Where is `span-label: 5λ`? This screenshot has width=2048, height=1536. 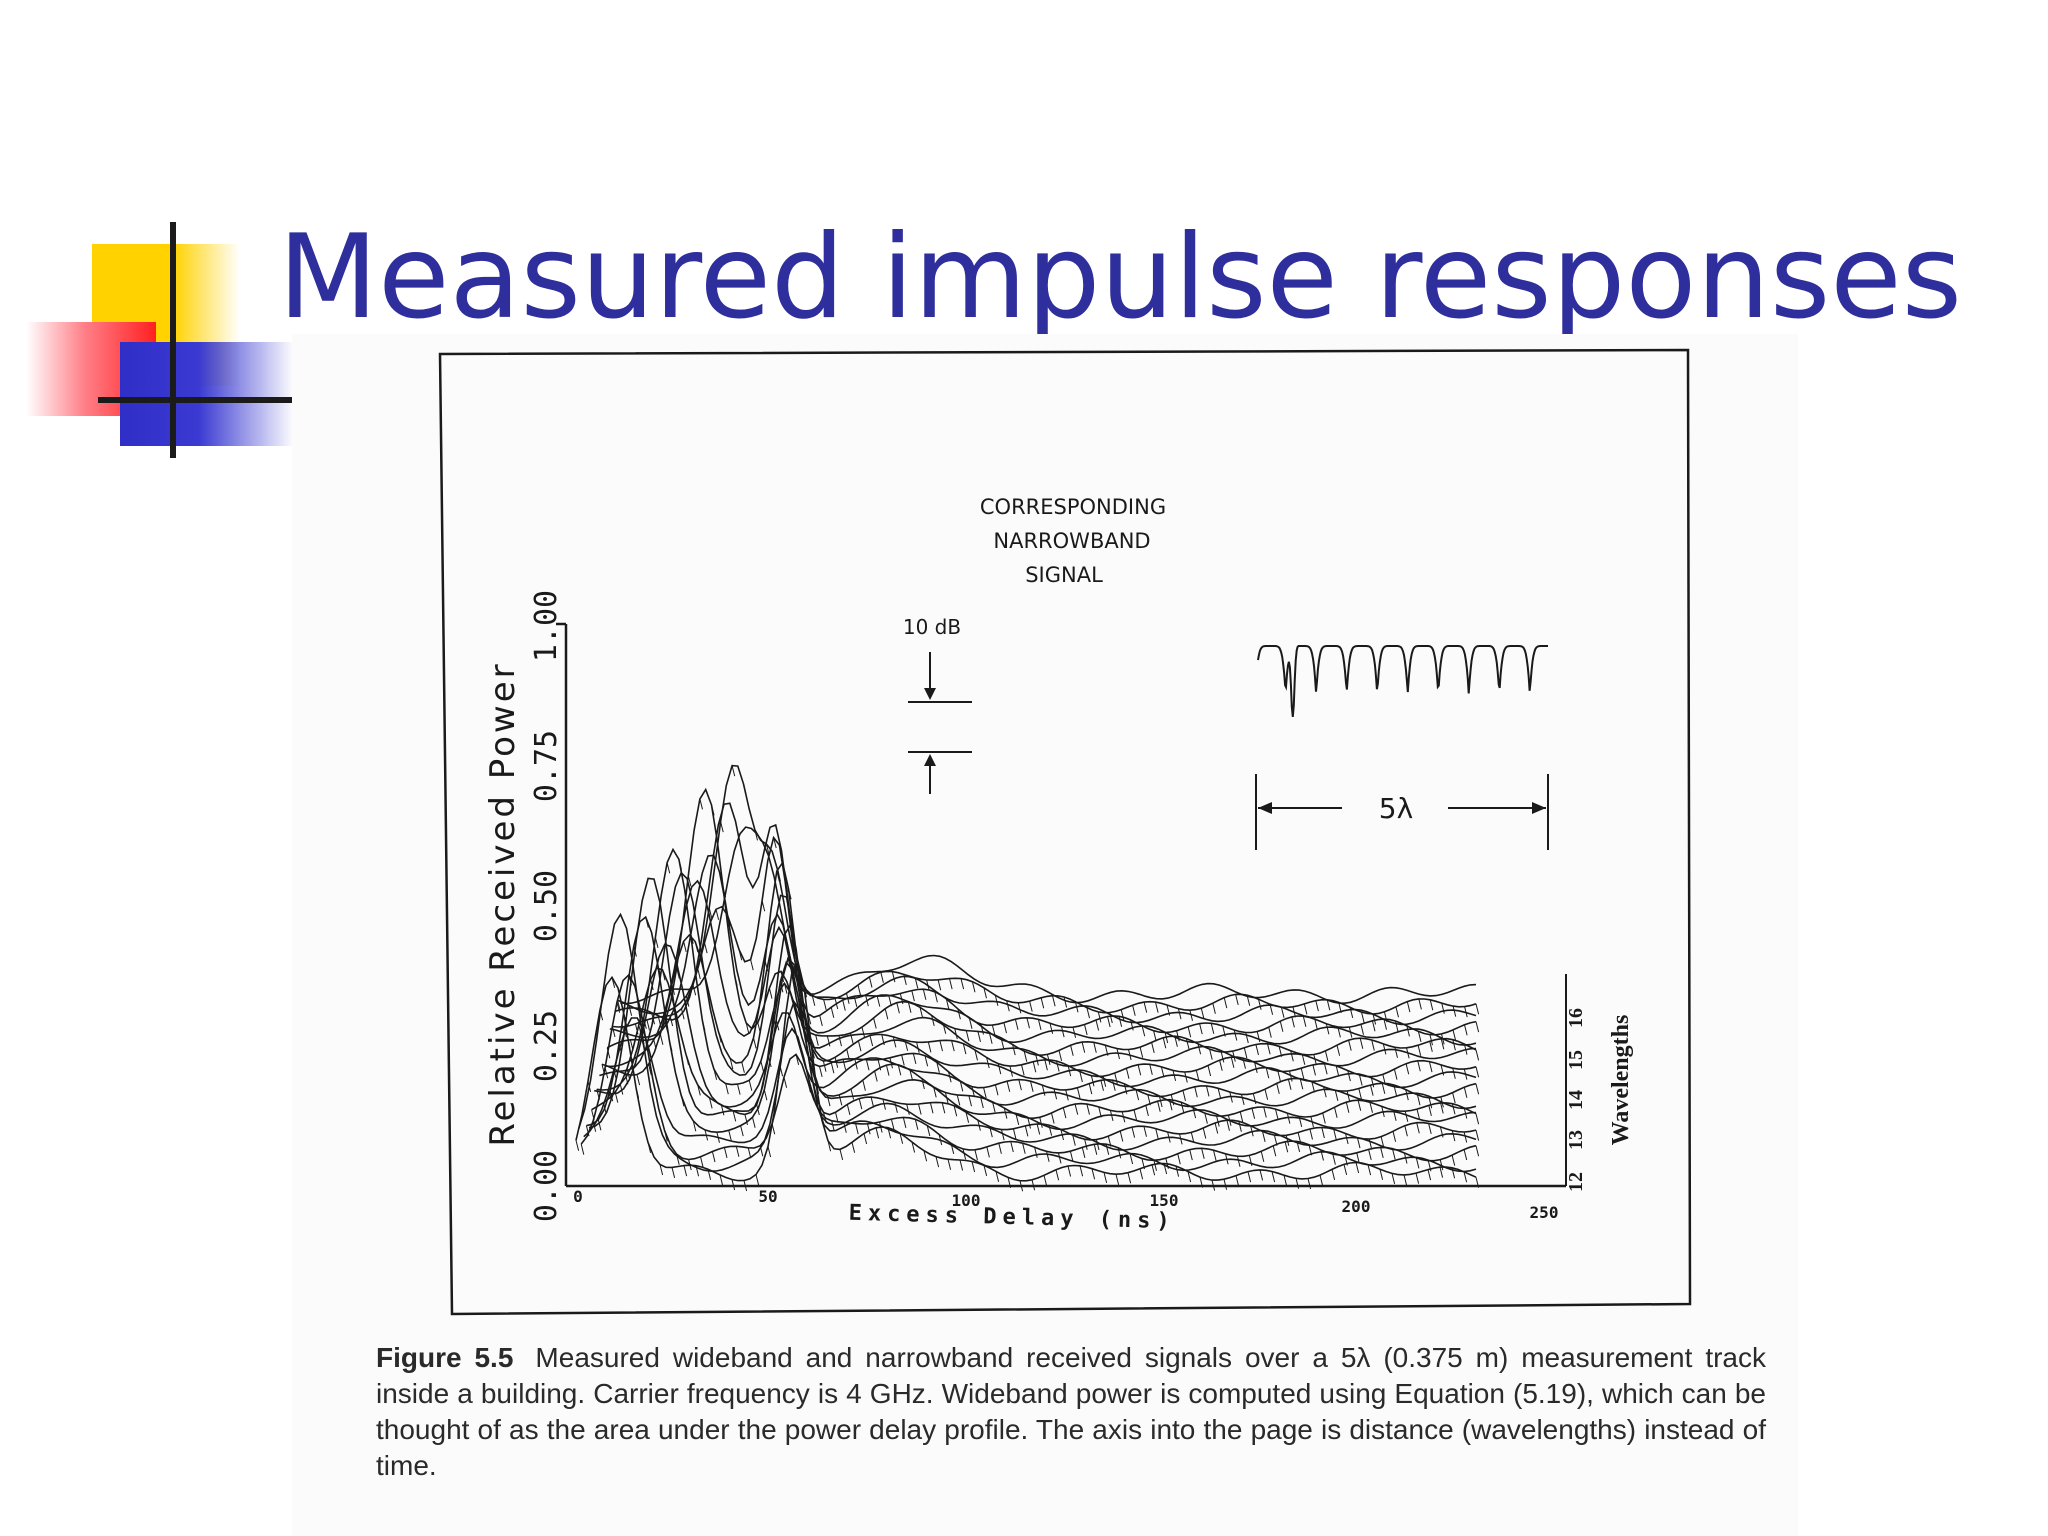
span-label: 5λ is located at coordinates (1396, 808).